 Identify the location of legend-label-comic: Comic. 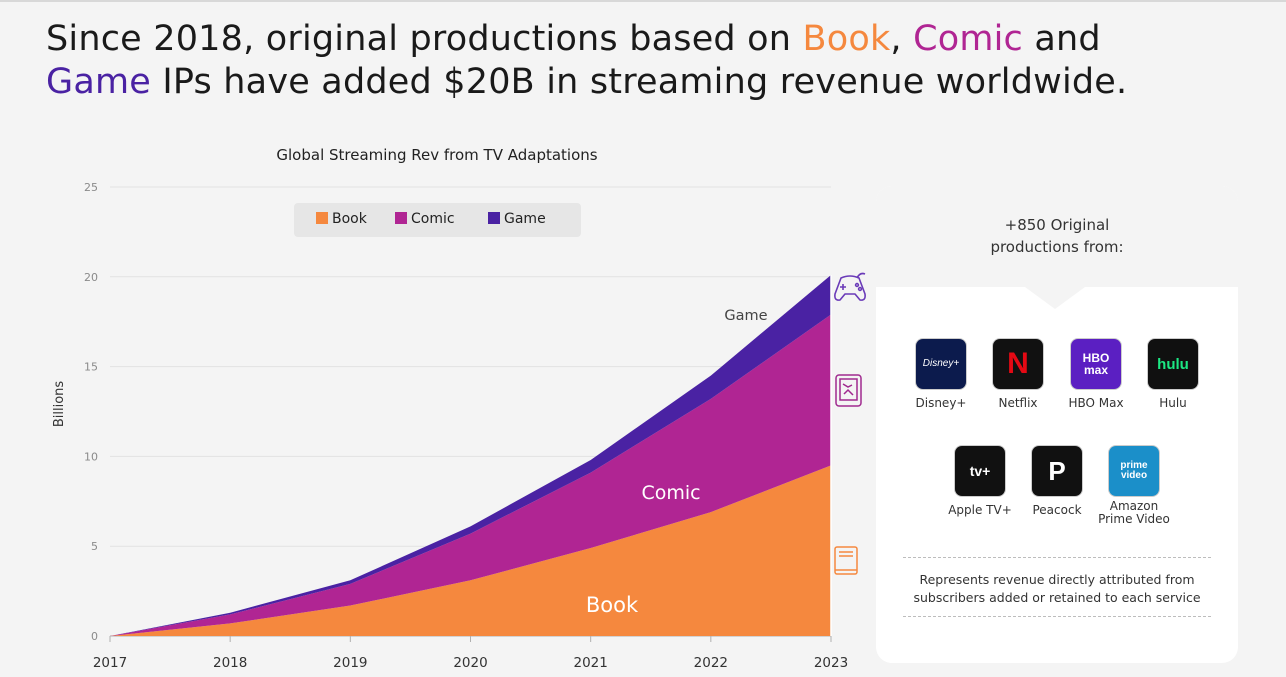
(433, 219).